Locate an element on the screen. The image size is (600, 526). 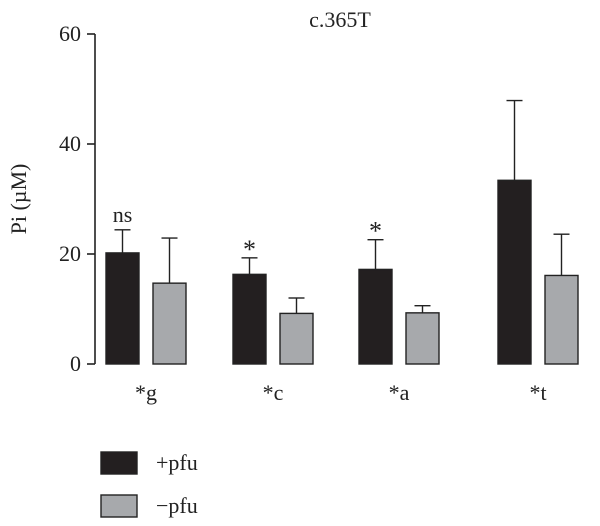
y-tick-label: 60 is located at coordinates (70, 33).